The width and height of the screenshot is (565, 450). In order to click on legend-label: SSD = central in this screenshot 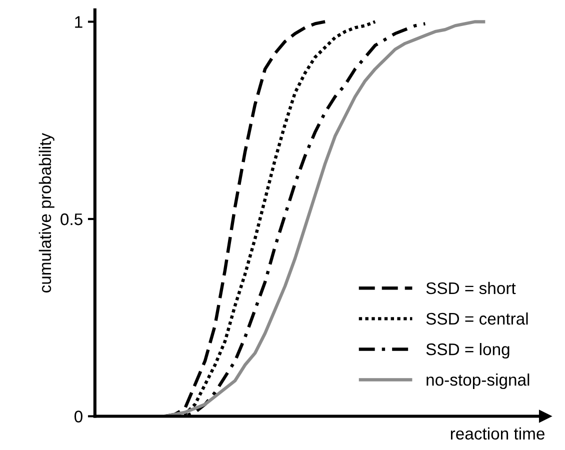, I will do `click(477, 318)`.